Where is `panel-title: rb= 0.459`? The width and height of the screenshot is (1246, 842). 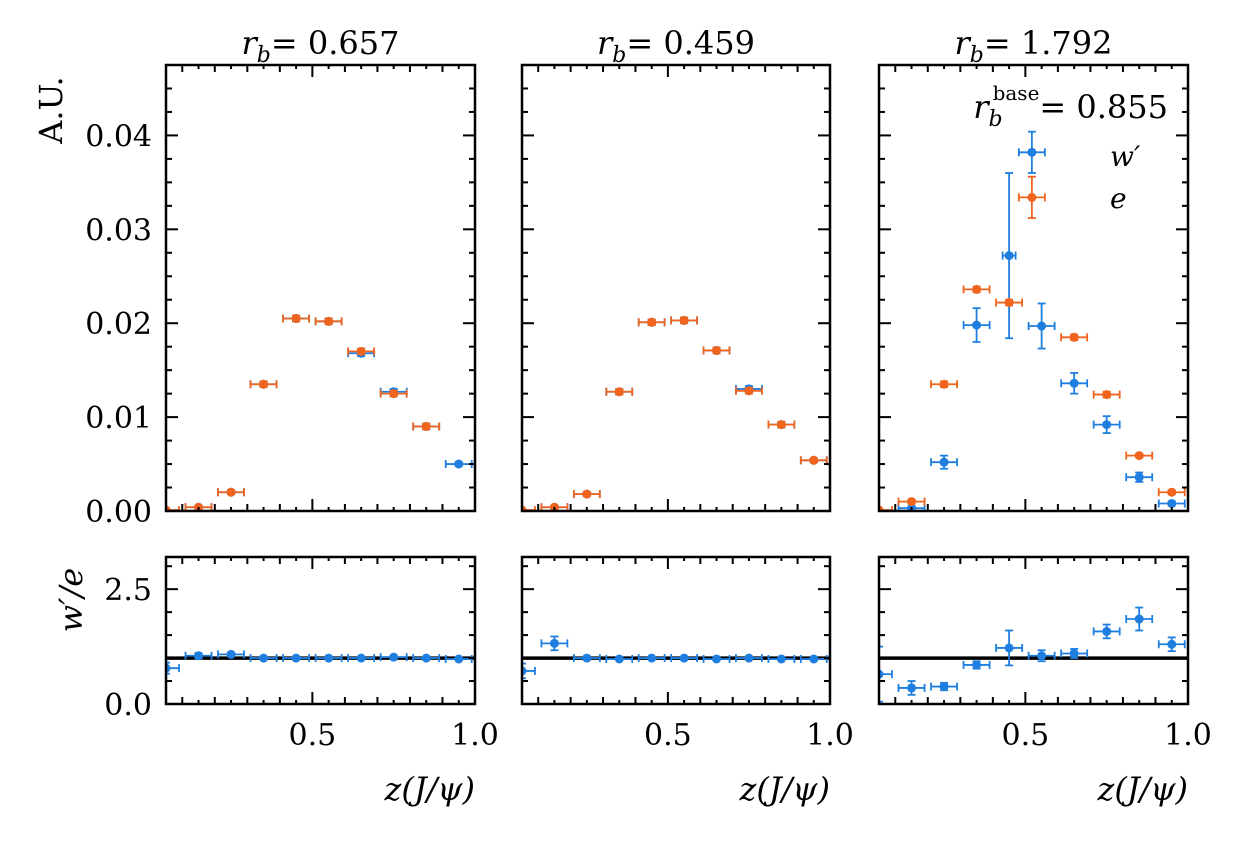
panel-title: rb= 0.459 is located at coordinates (676, 46).